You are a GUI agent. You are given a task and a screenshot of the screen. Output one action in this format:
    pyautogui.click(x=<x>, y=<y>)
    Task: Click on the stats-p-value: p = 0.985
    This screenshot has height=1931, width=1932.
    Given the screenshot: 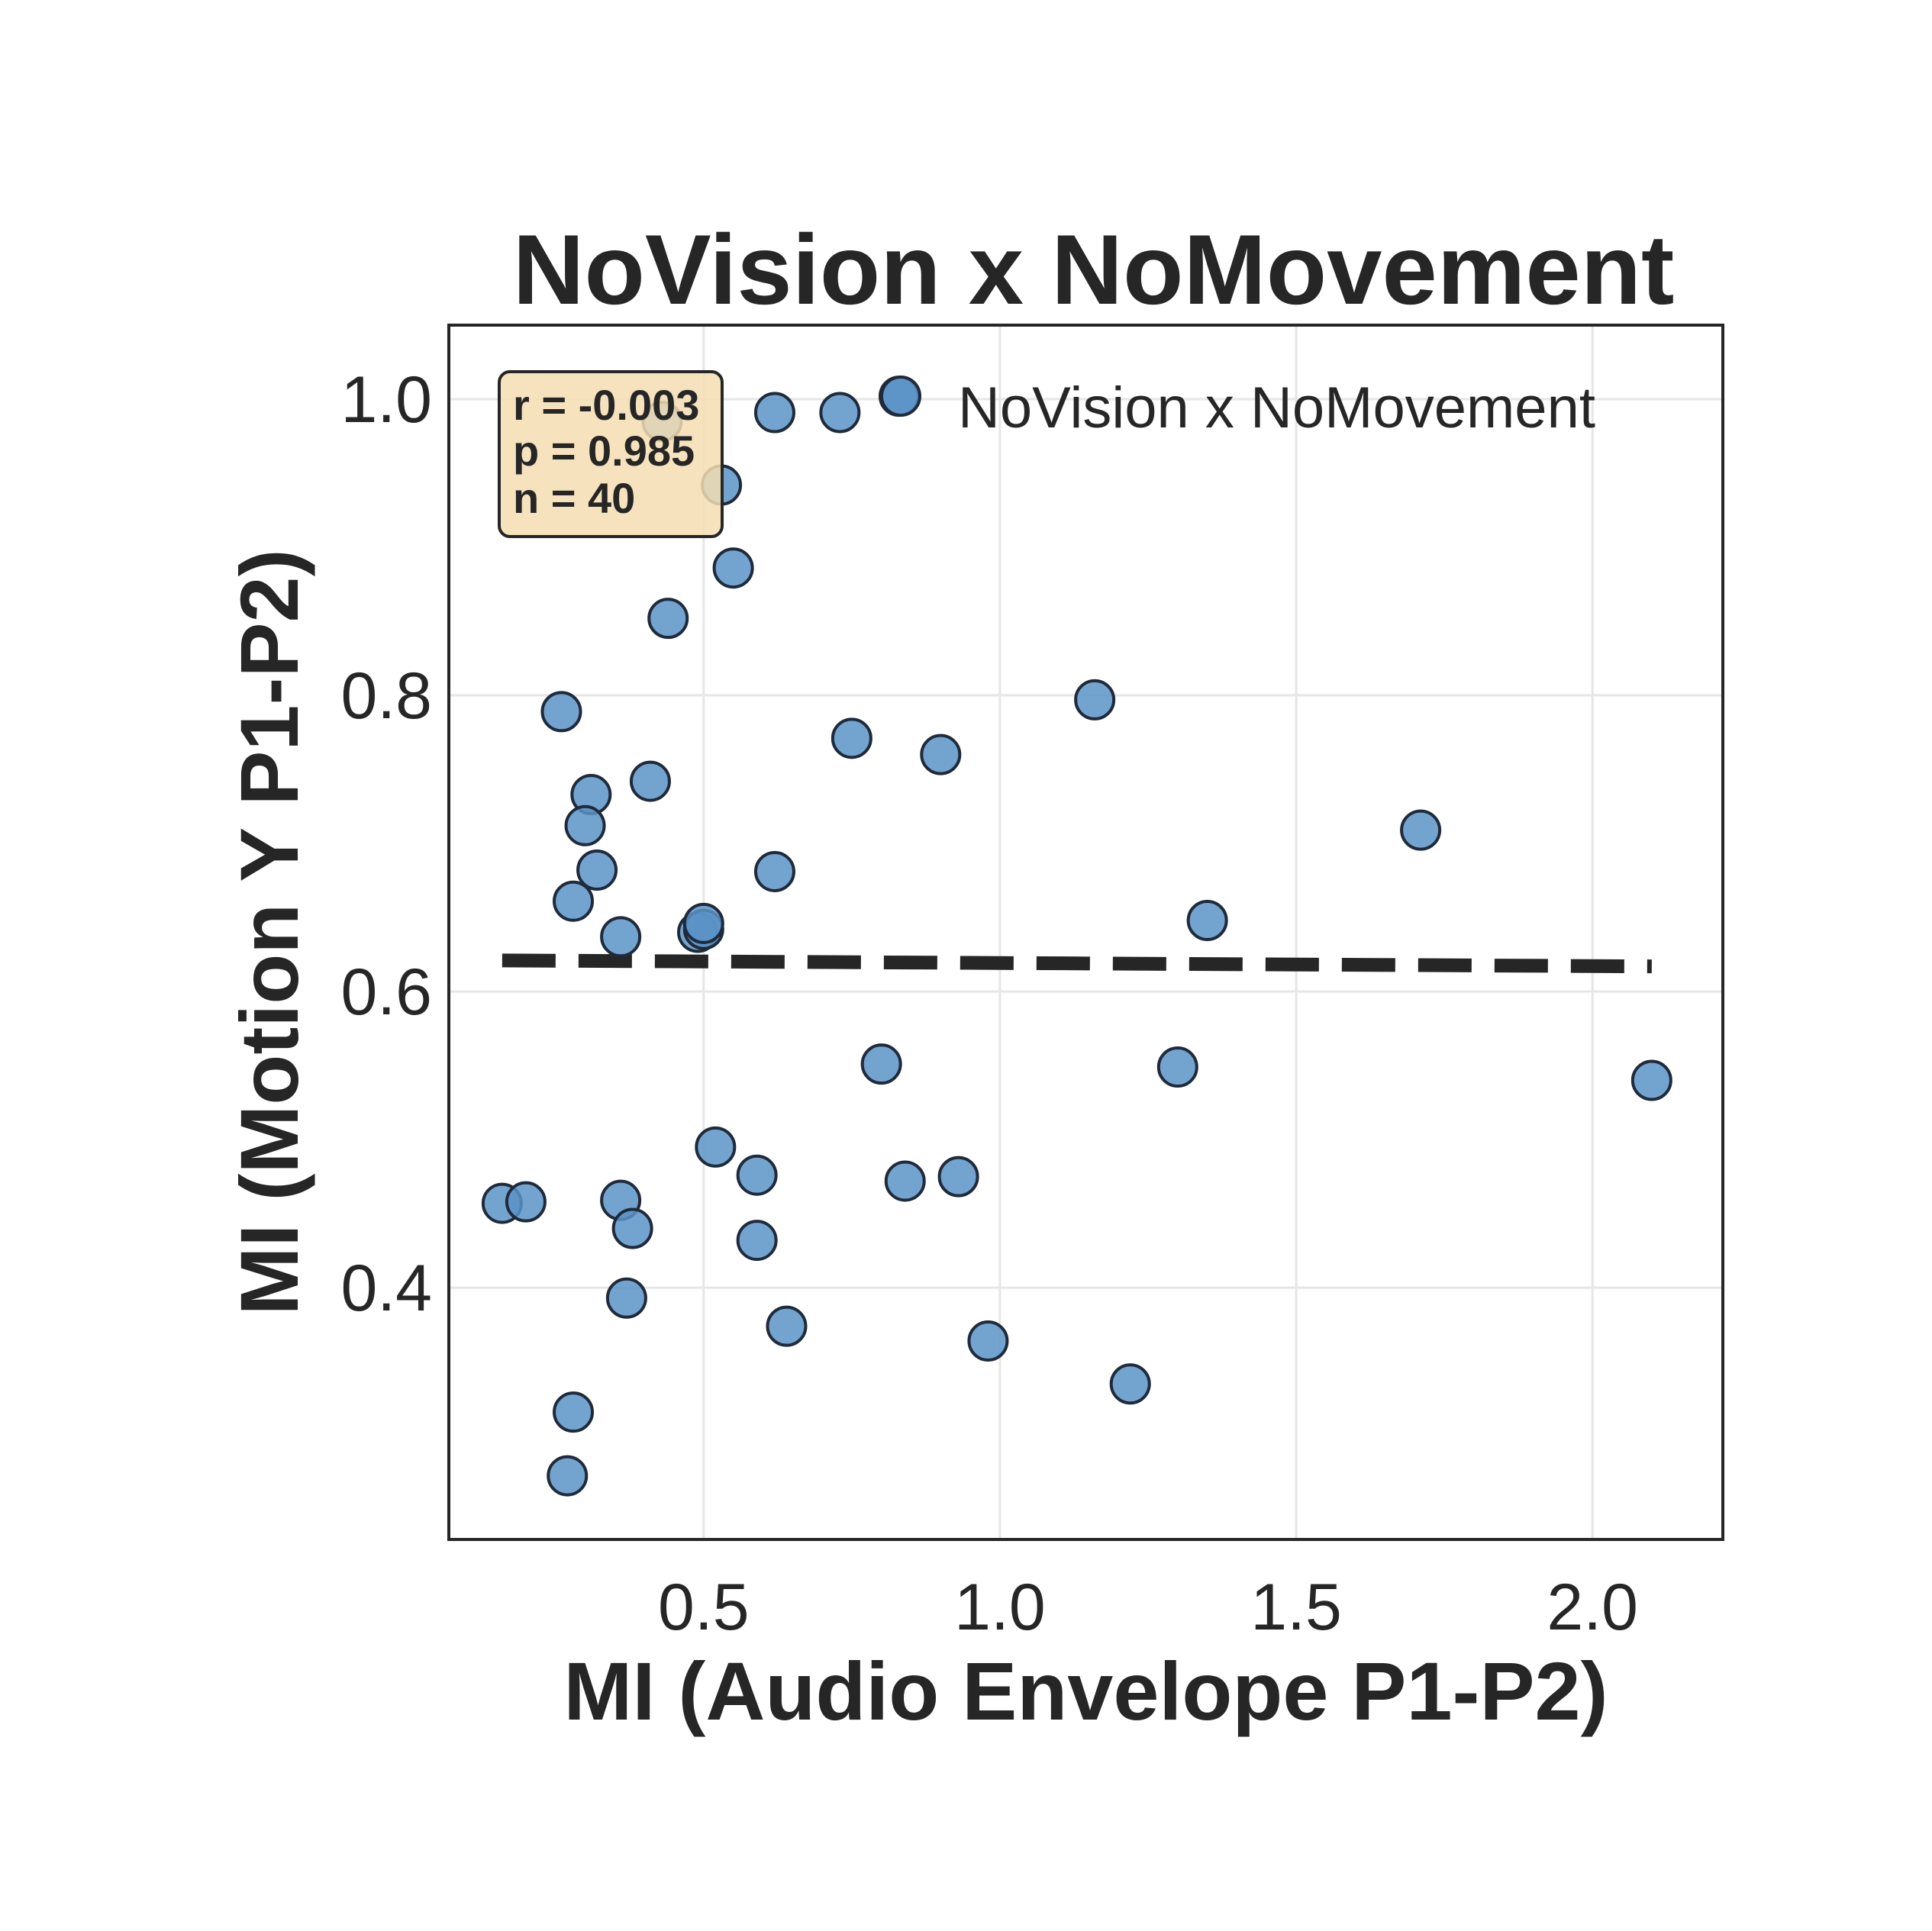 What is the action you would take?
    pyautogui.click(x=604, y=451)
    